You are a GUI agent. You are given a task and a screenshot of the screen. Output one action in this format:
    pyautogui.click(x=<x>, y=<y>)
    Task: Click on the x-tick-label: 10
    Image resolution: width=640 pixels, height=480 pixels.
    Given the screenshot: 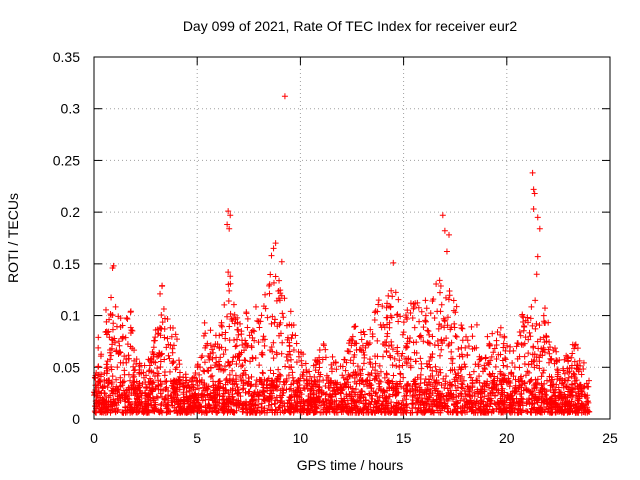 What is the action you would take?
    pyautogui.click(x=301, y=438)
    